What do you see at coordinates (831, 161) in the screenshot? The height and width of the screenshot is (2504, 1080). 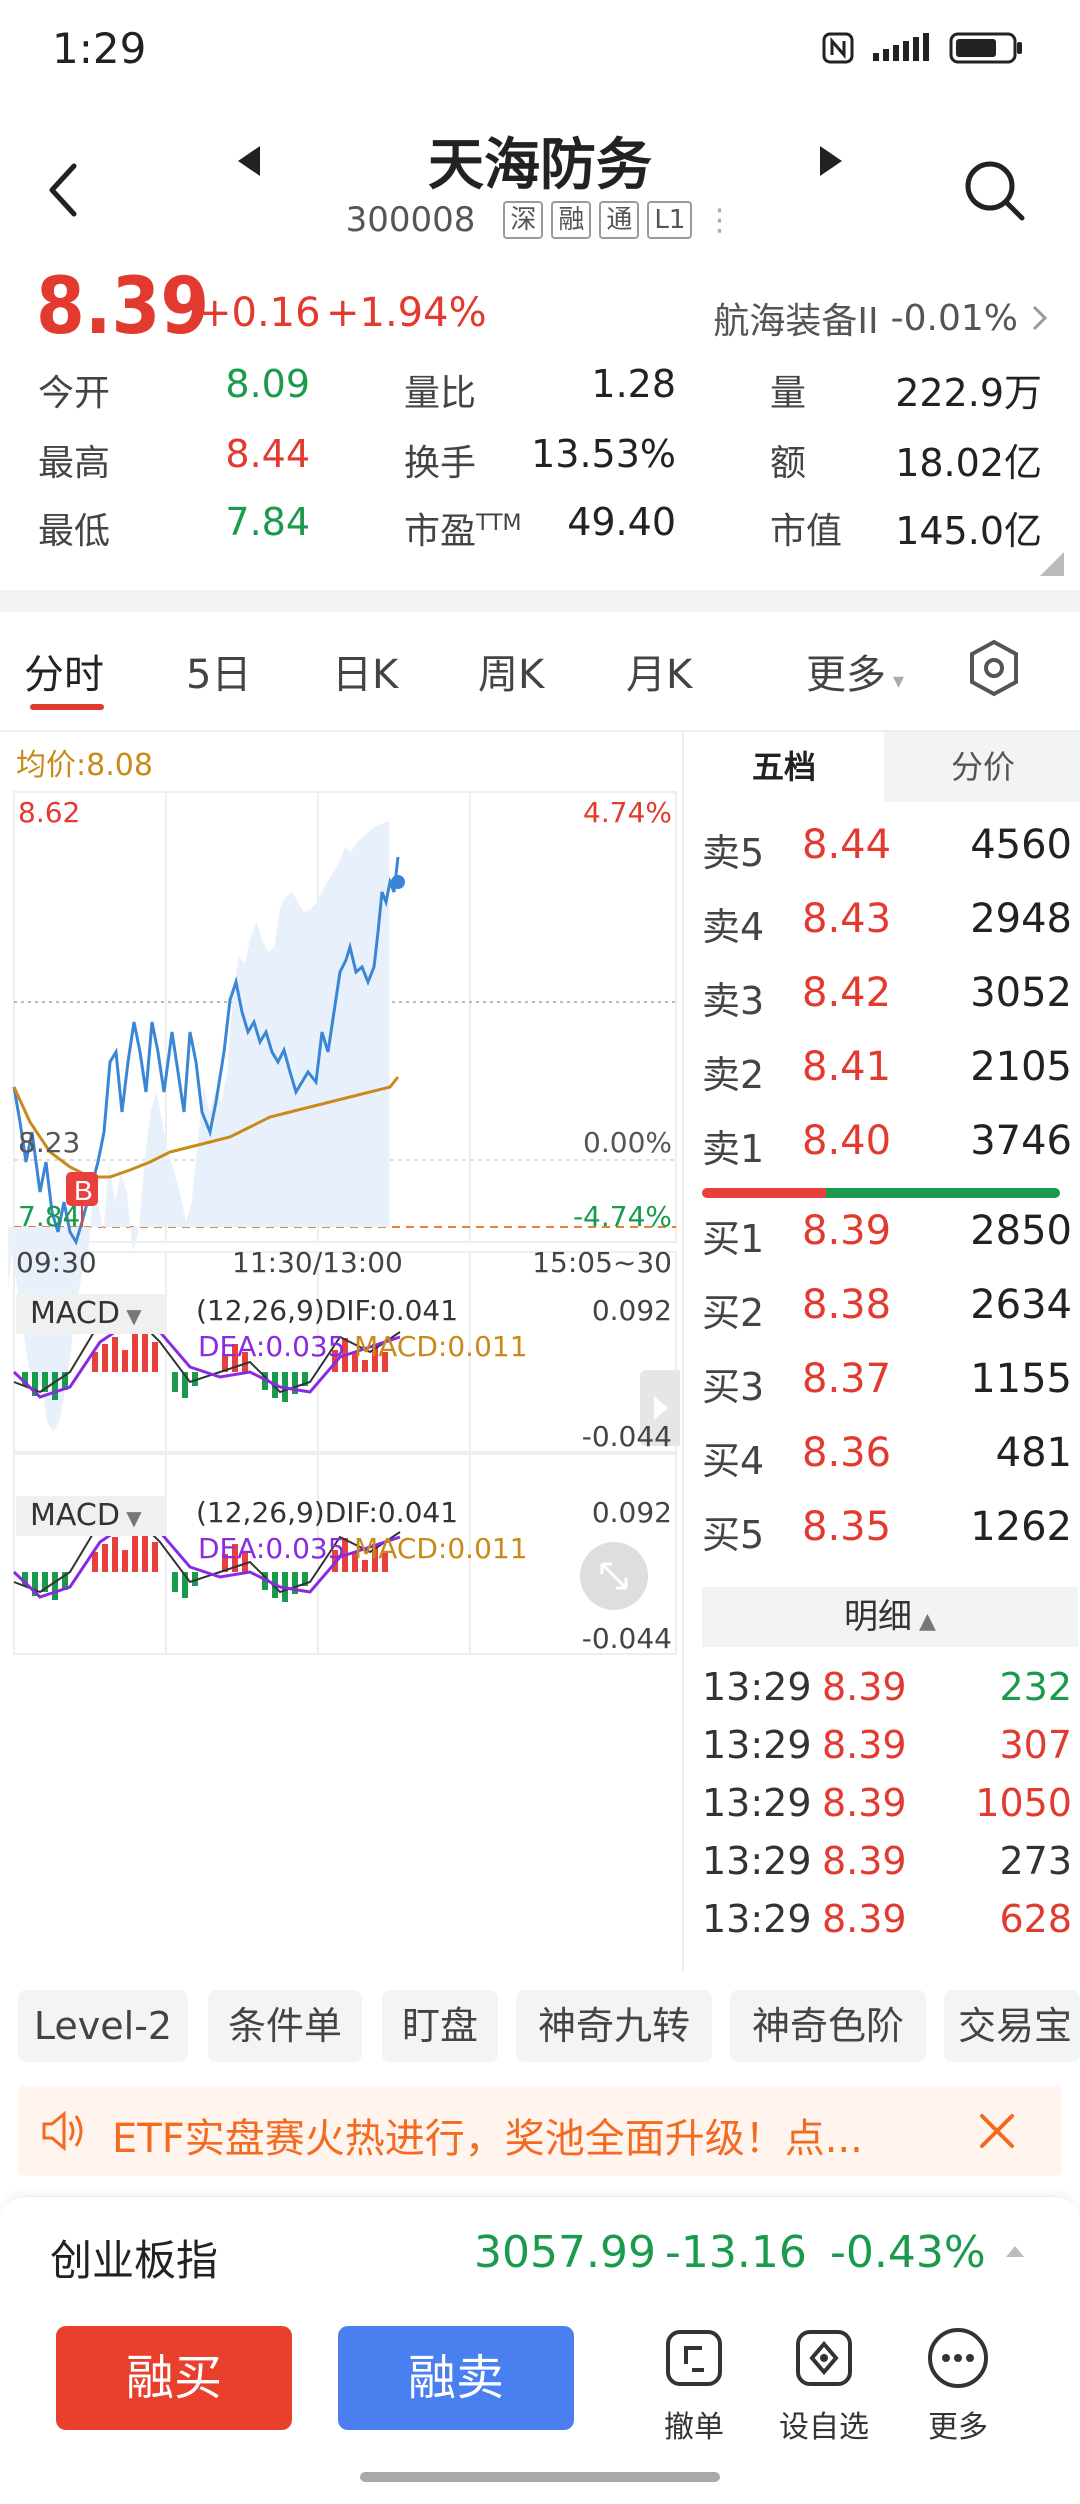 I see `next-stock-icon` at bounding box center [831, 161].